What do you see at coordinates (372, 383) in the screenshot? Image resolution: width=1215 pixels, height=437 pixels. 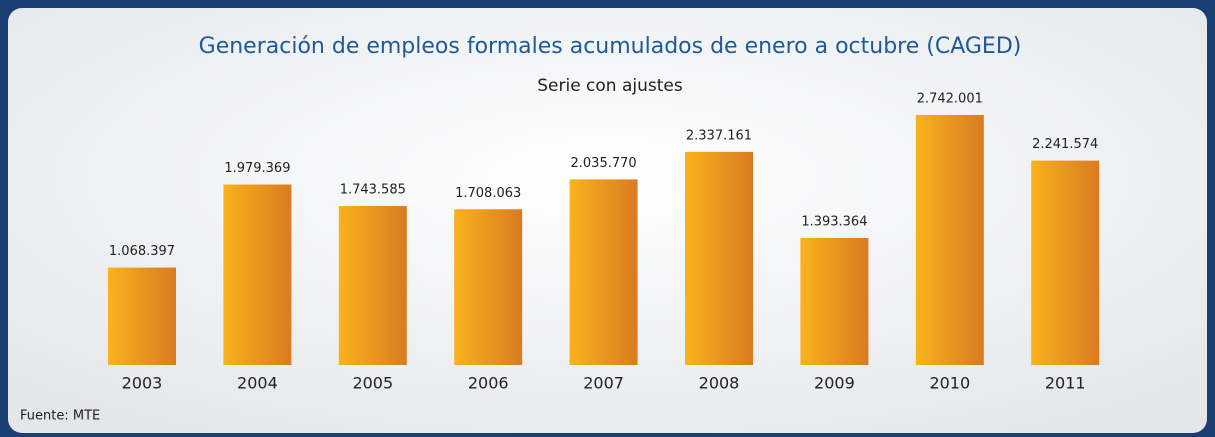 I see `x-tick-label: 2005` at bounding box center [372, 383].